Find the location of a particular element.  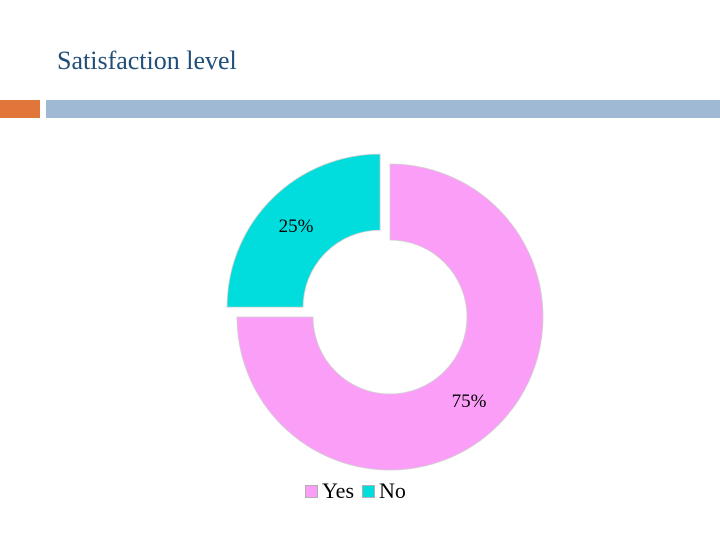

slide-title: Satisfaction level is located at coordinates (147, 60).